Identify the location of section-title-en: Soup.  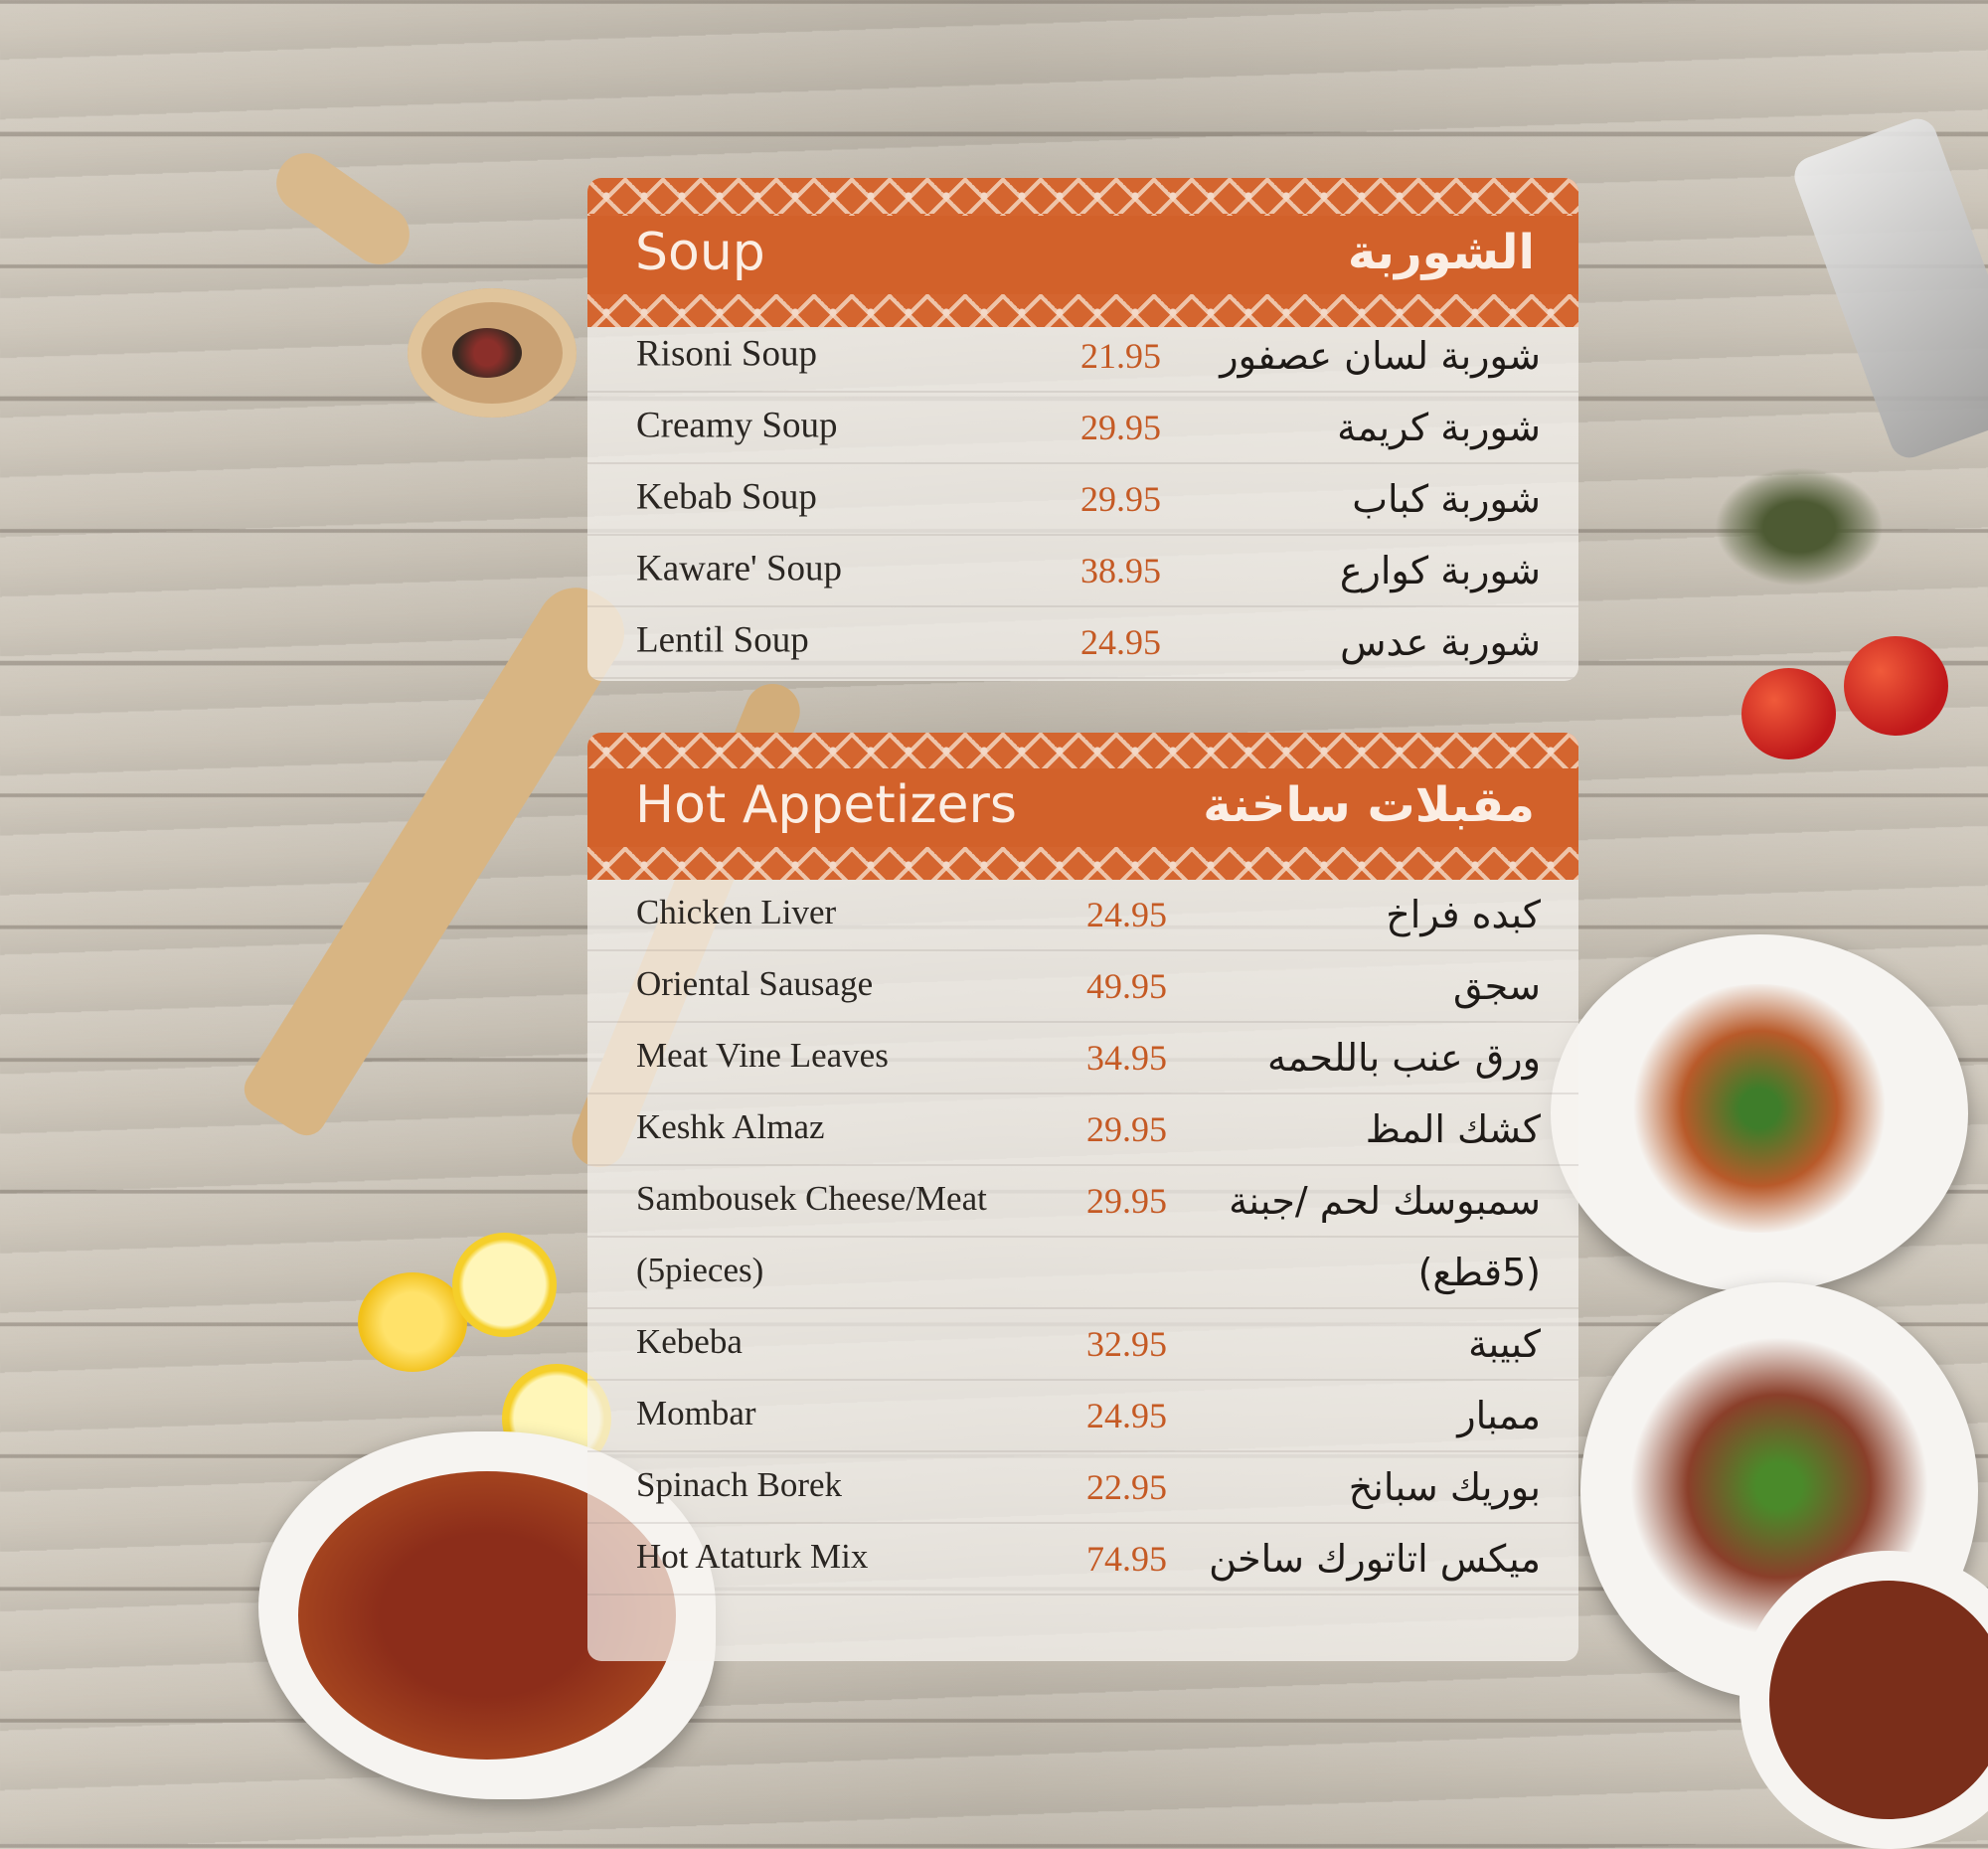
(700, 252).